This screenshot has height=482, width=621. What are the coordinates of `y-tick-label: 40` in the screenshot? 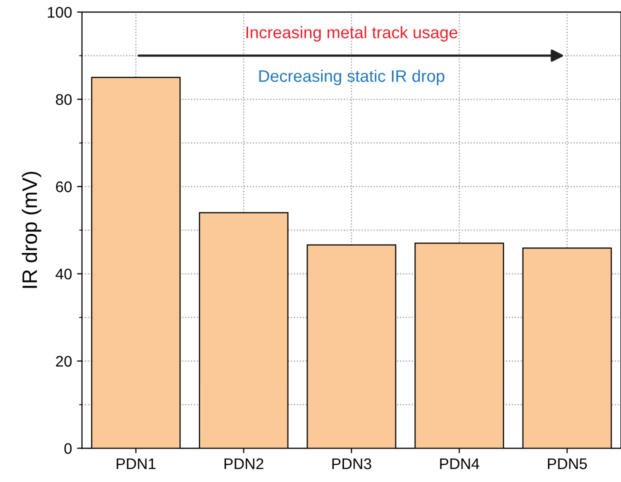 It's located at (64, 274).